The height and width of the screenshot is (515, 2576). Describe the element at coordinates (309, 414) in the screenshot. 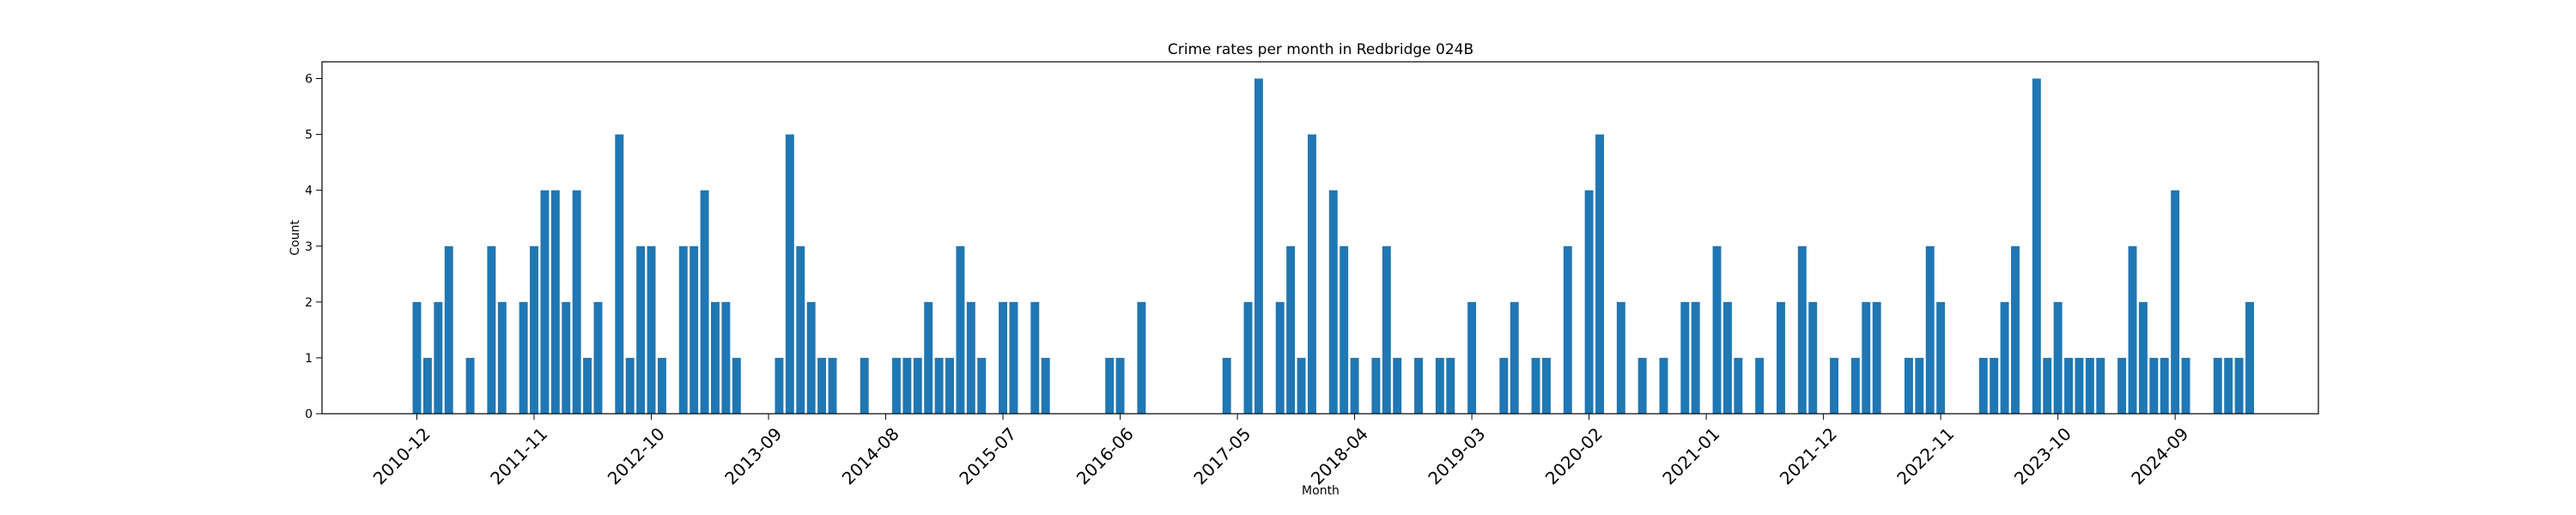

I see `y-tick-label: 0` at that location.